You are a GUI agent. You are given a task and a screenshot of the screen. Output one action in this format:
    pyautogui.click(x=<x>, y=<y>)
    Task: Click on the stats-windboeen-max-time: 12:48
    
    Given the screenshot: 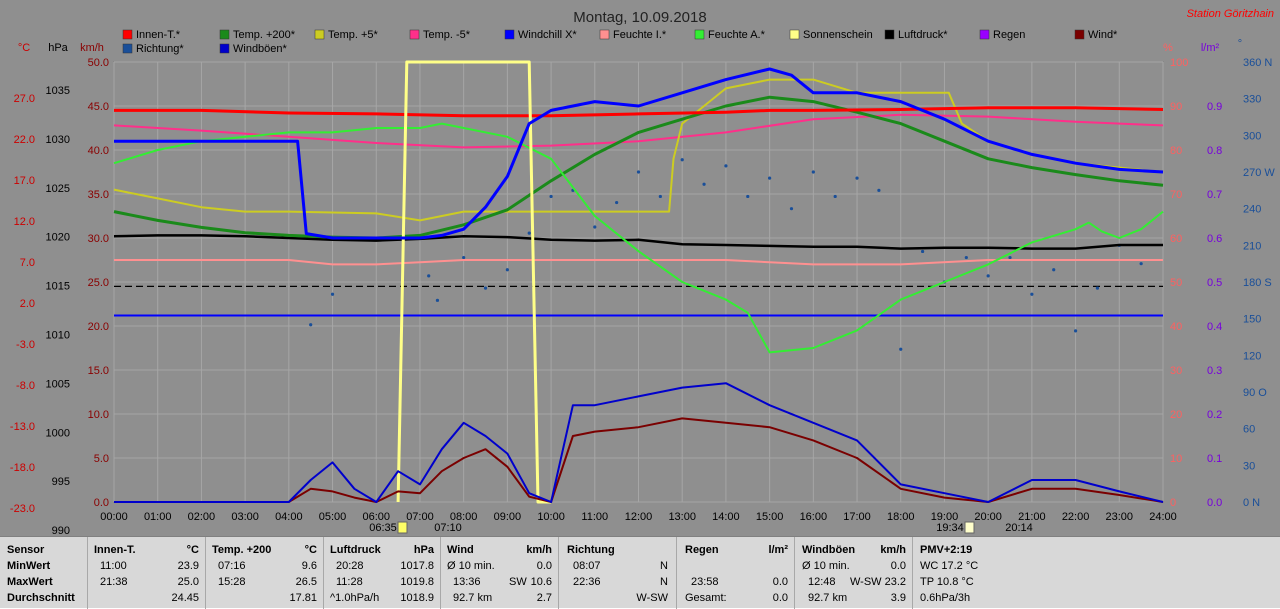 What is the action you would take?
    pyautogui.click(x=822, y=582)
    